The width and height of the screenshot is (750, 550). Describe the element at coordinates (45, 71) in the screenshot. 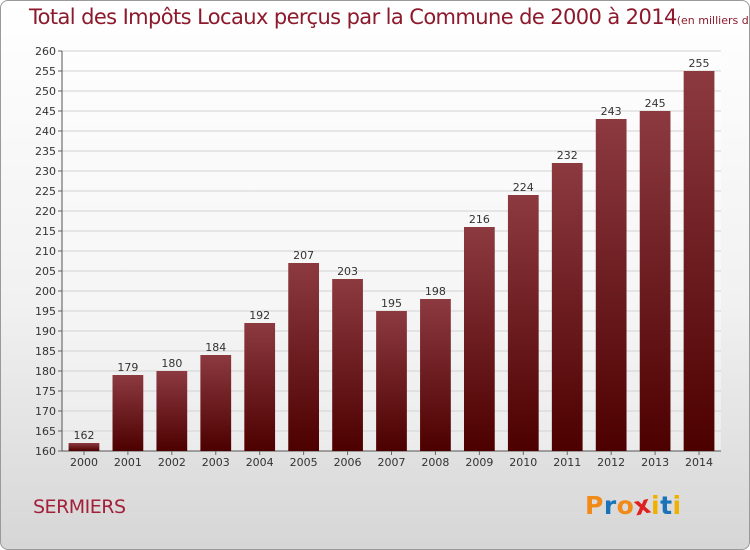

I see `y-tick-label: 255` at that location.